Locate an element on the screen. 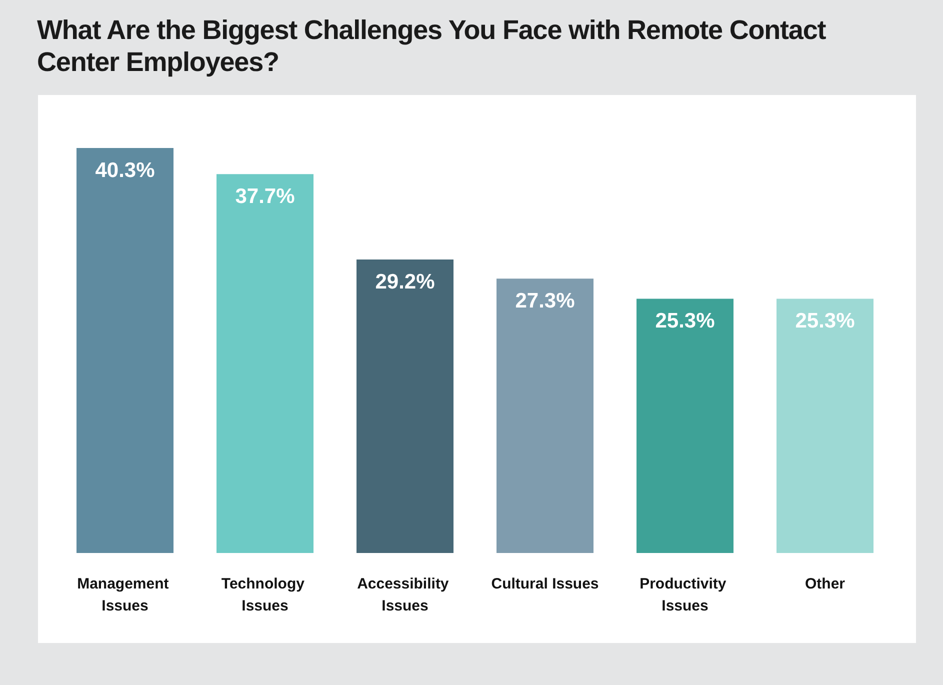 The image size is (943, 685). x-tick-label: Cultural Issues is located at coordinates (545, 584).